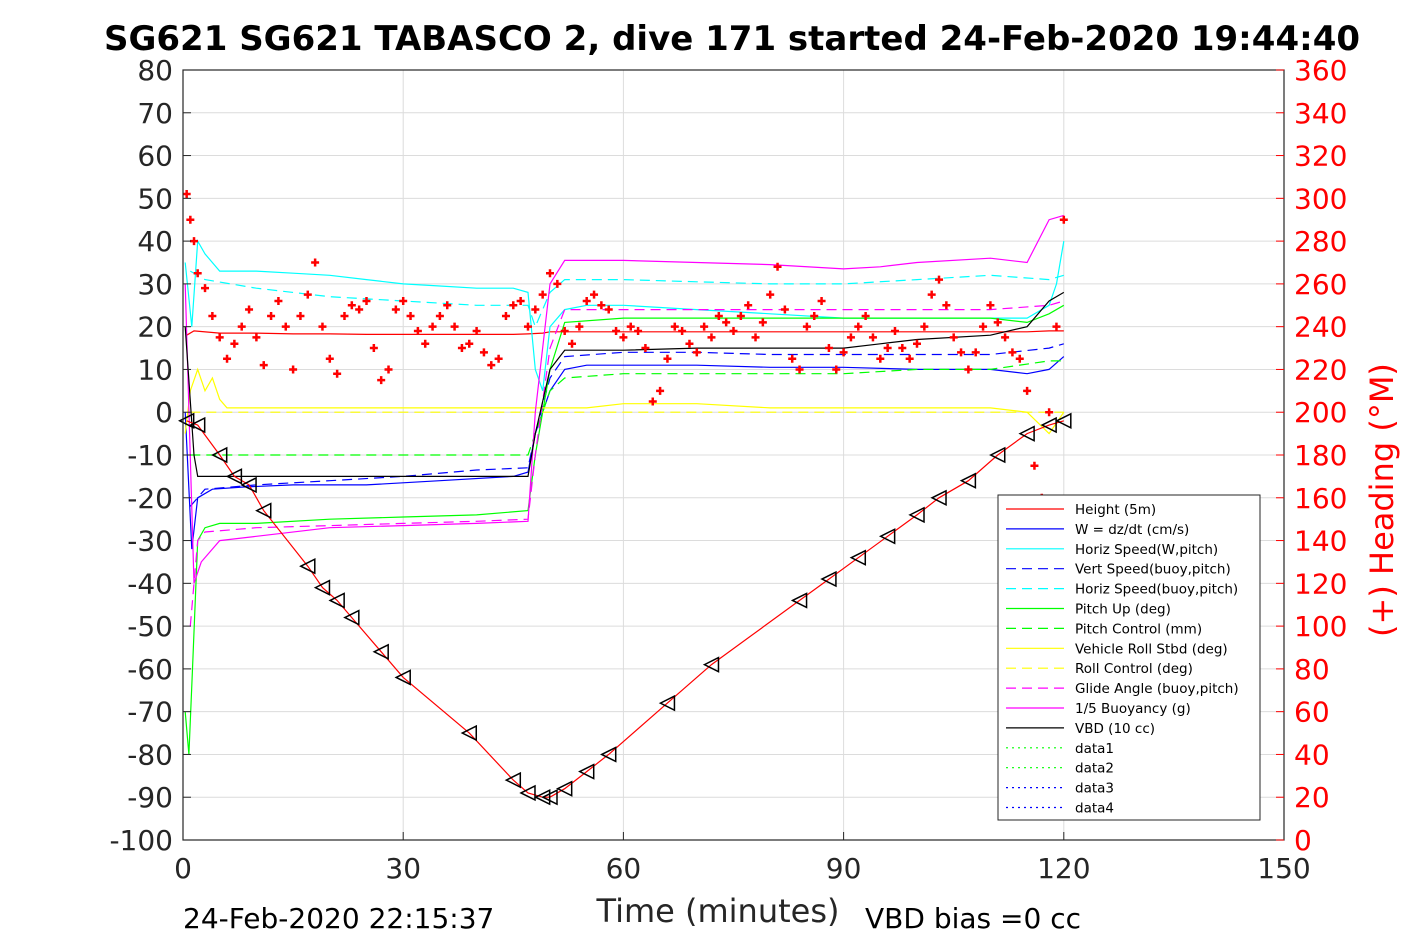 The width and height of the screenshot is (1417, 945). Describe the element at coordinates (1382, 500) in the screenshot. I see `right-axis-label: (+) Heading (°M)` at that location.